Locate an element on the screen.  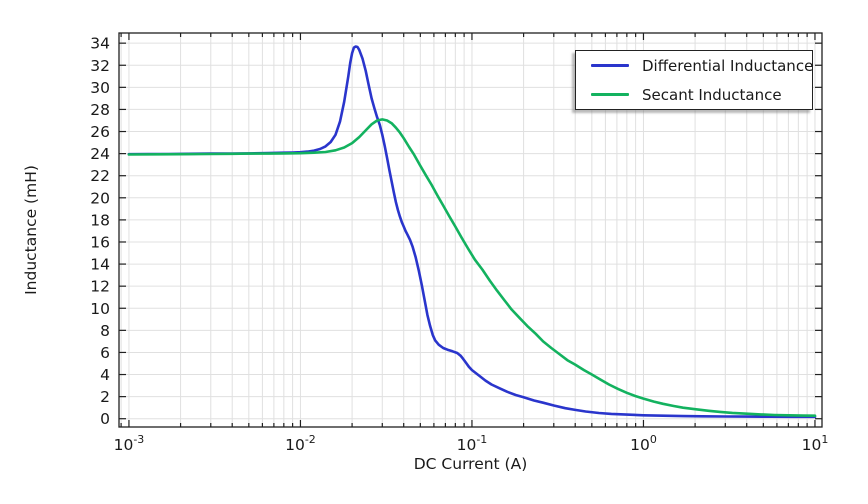
y-tick-label: 8 is located at coordinates (105, 331).